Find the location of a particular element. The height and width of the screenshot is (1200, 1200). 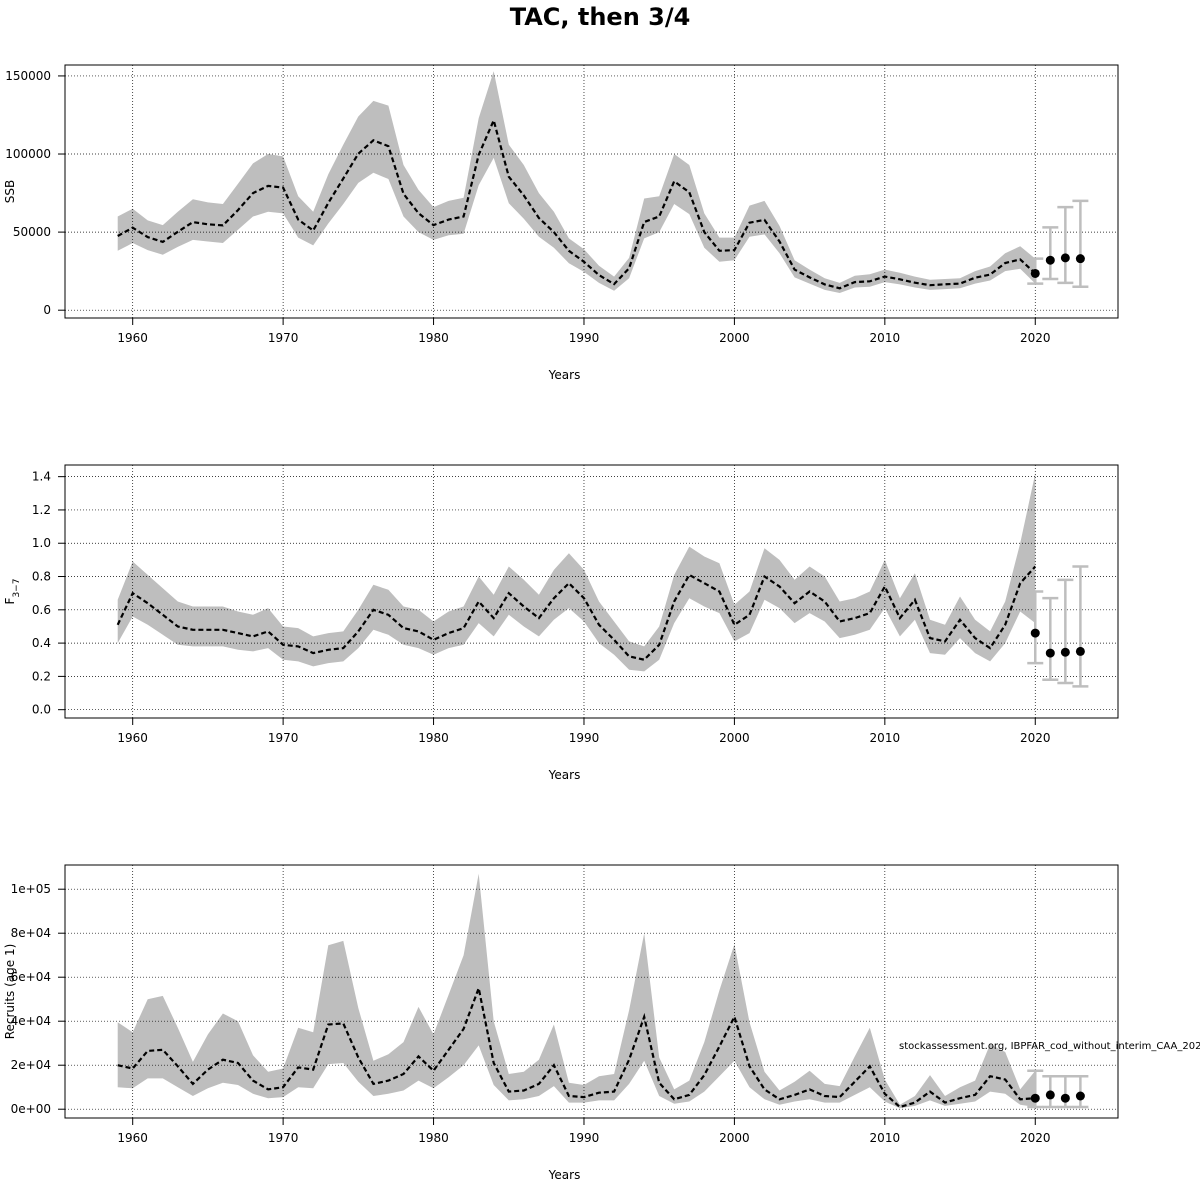

y-tick-label: 0e+00 is located at coordinates (31, 1109).